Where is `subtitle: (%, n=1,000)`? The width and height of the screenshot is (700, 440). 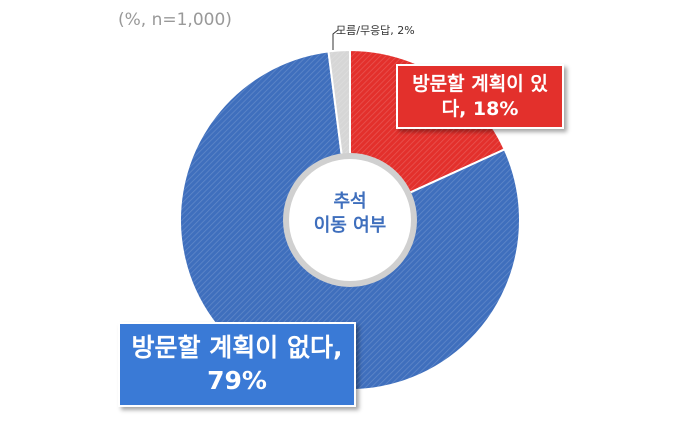 subtitle: (%, n=1,000) is located at coordinates (175, 20).